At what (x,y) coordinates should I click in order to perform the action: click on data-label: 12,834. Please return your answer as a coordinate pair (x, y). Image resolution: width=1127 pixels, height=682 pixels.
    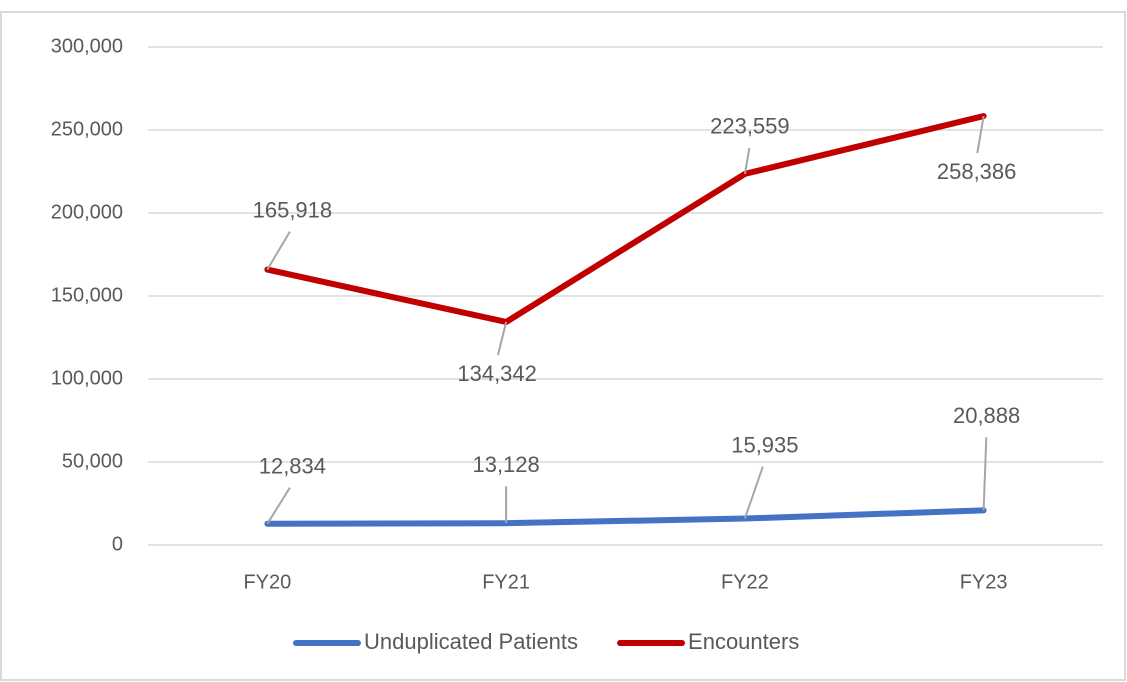
    Looking at the image, I should click on (292, 466).